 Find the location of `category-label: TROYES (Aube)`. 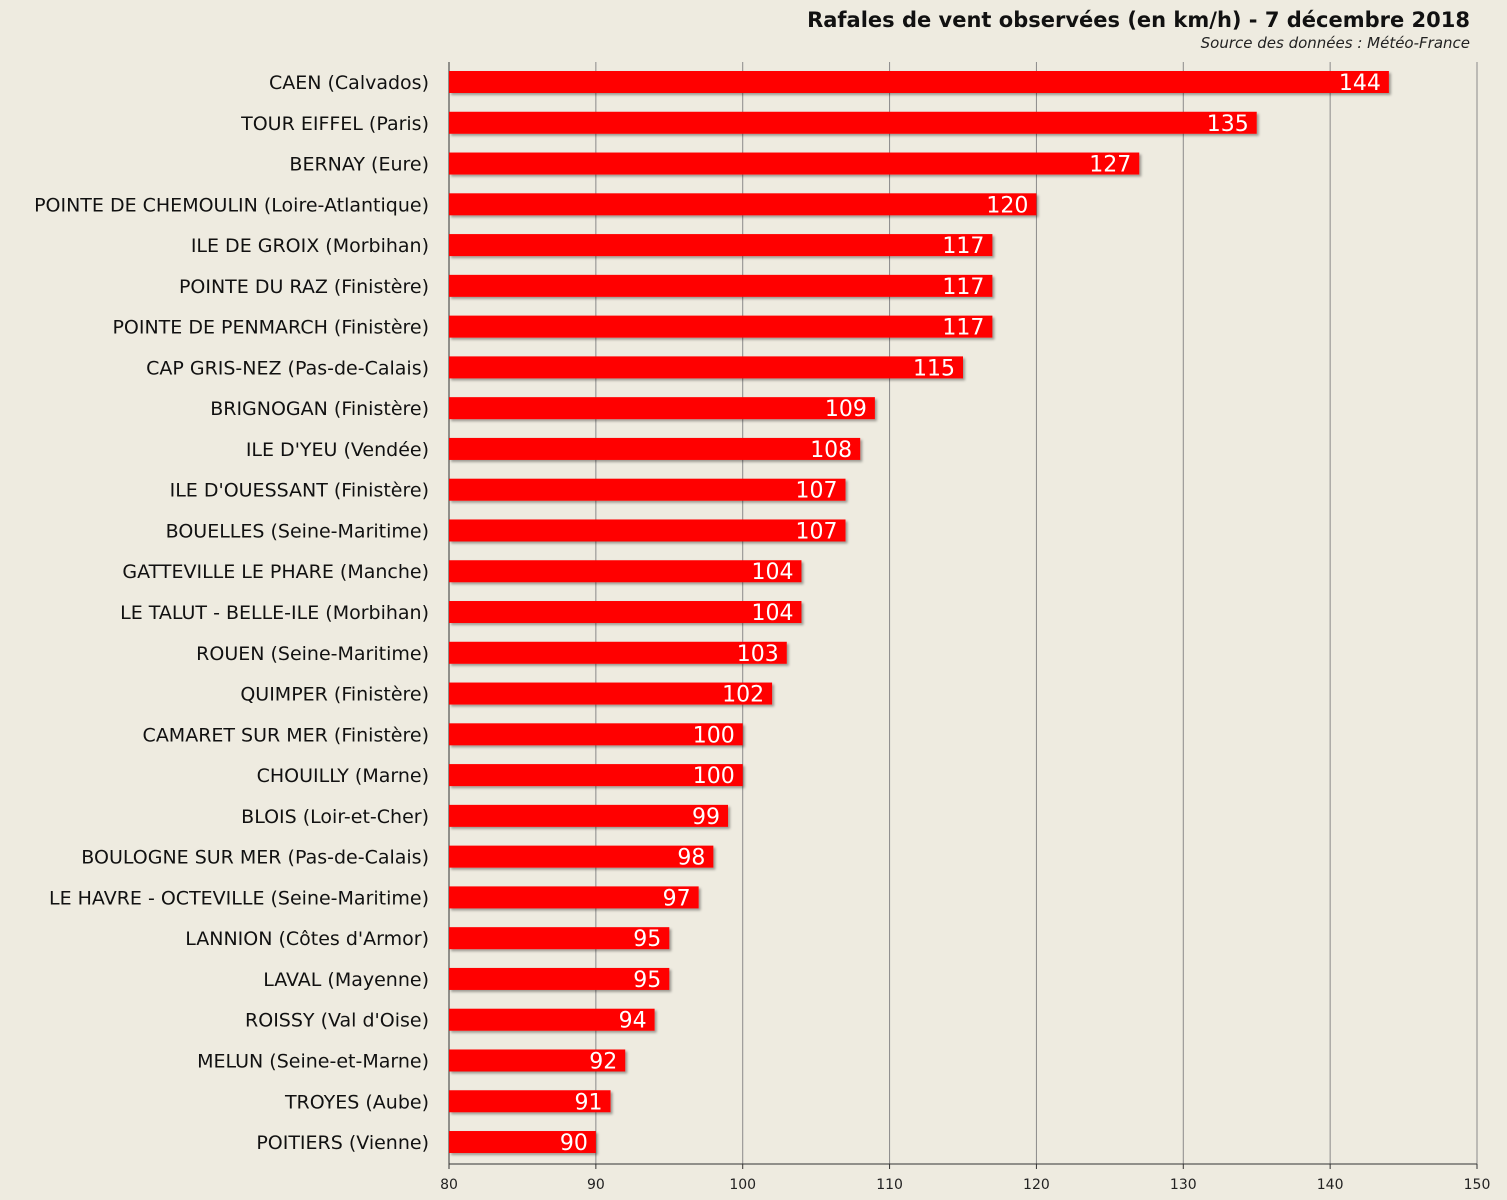

category-label: TROYES (Aube) is located at coordinates (356, 1102).